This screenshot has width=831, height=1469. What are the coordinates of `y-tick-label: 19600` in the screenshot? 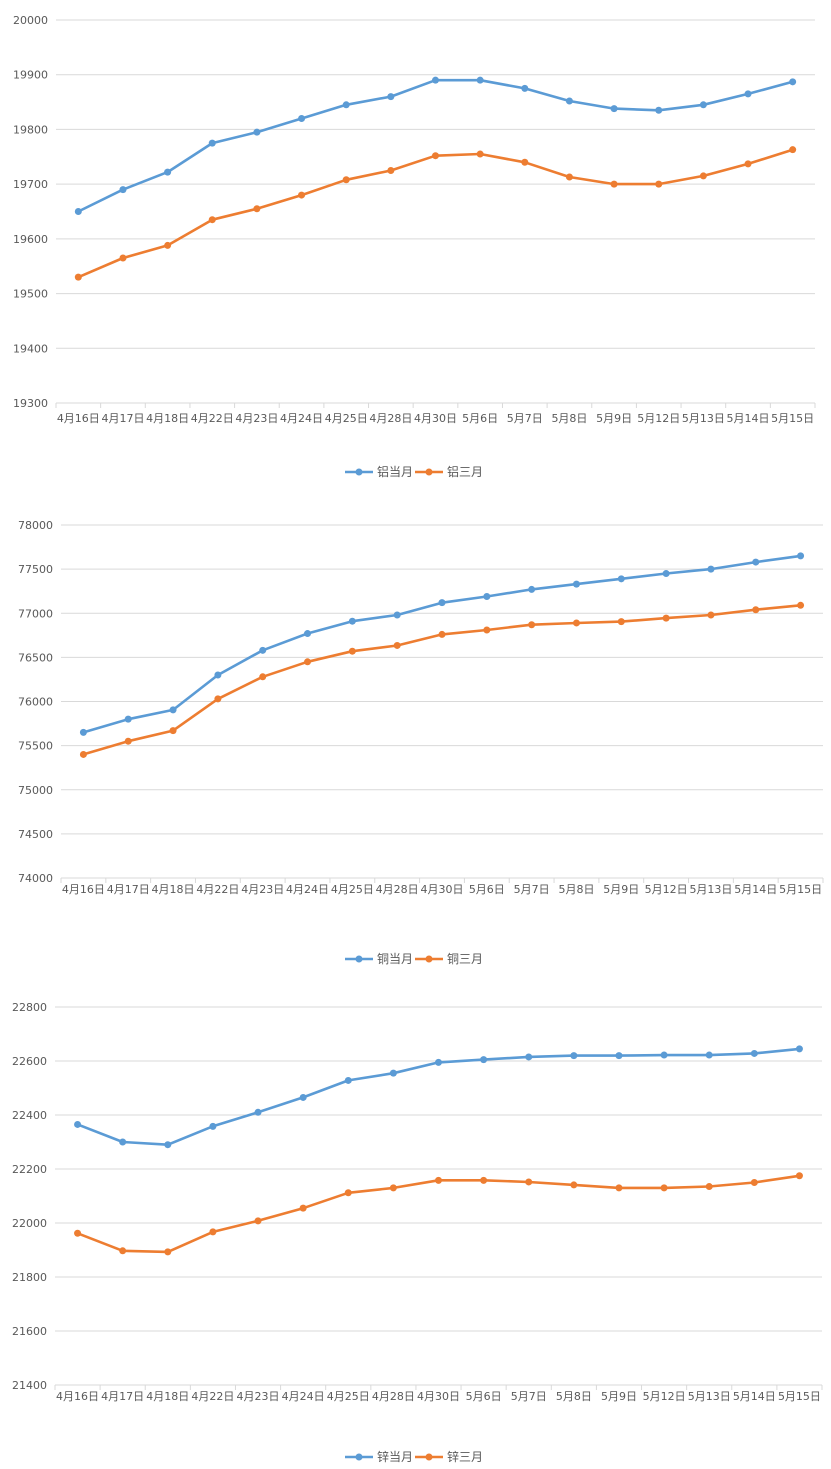 It's located at (30, 239).